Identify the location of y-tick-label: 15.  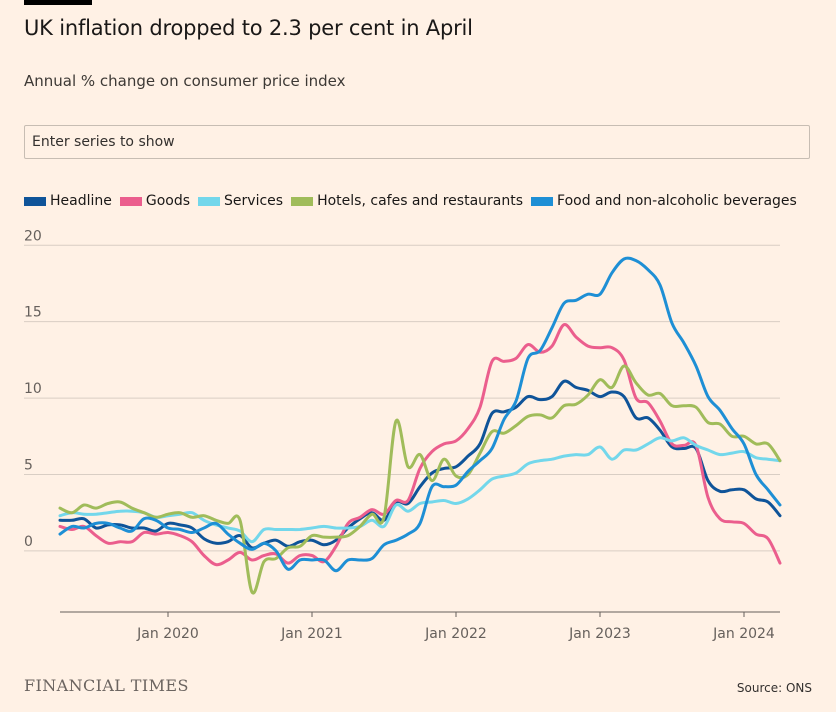
(33, 313).